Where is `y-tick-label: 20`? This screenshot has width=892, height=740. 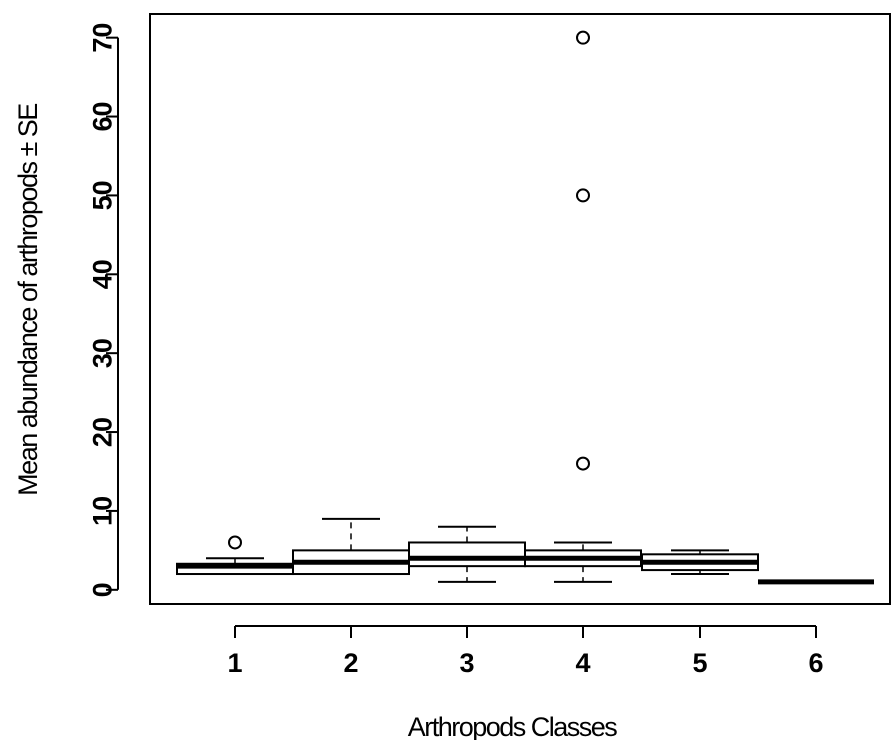 y-tick-label: 20 is located at coordinates (102, 432).